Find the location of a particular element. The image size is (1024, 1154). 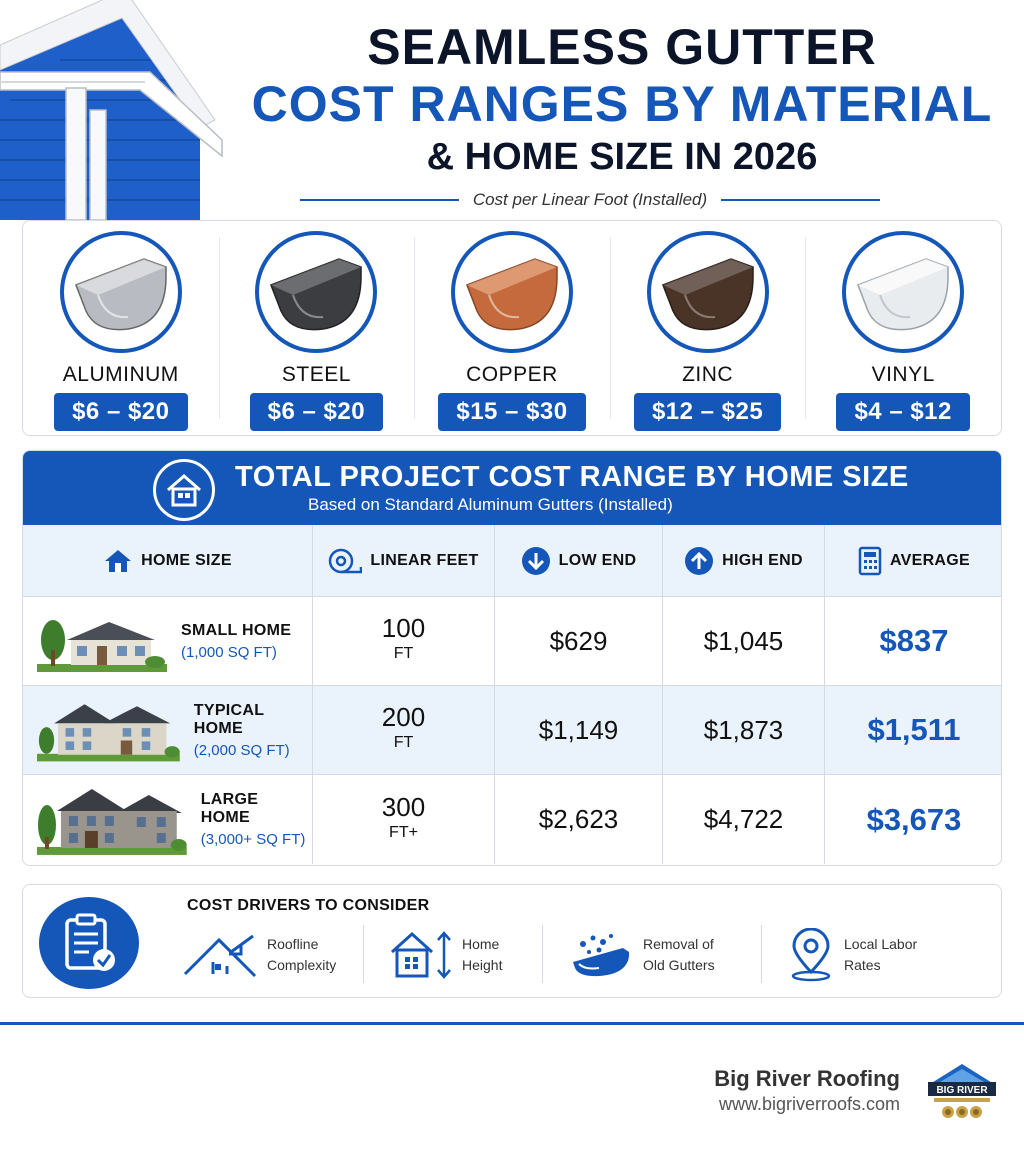

linear-feet-value: 200 is located at coordinates (403, 717).